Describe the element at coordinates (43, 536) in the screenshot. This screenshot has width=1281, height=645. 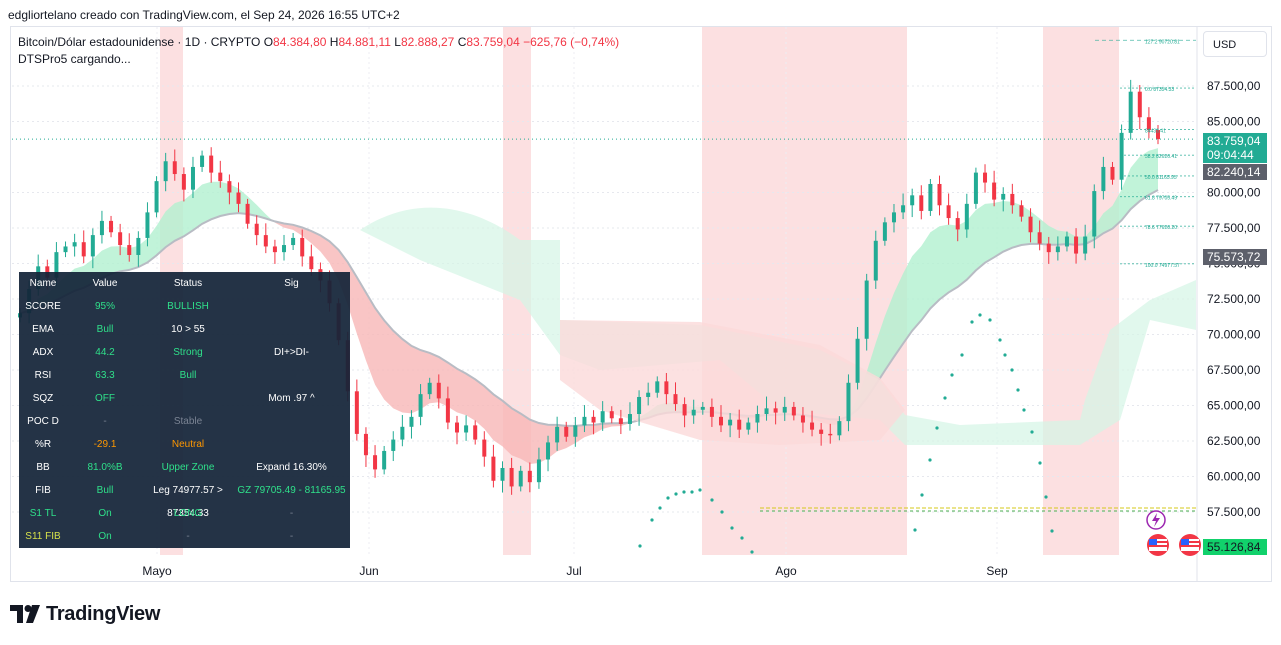
I see `panel-cell-name: S11 FIB` at that location.